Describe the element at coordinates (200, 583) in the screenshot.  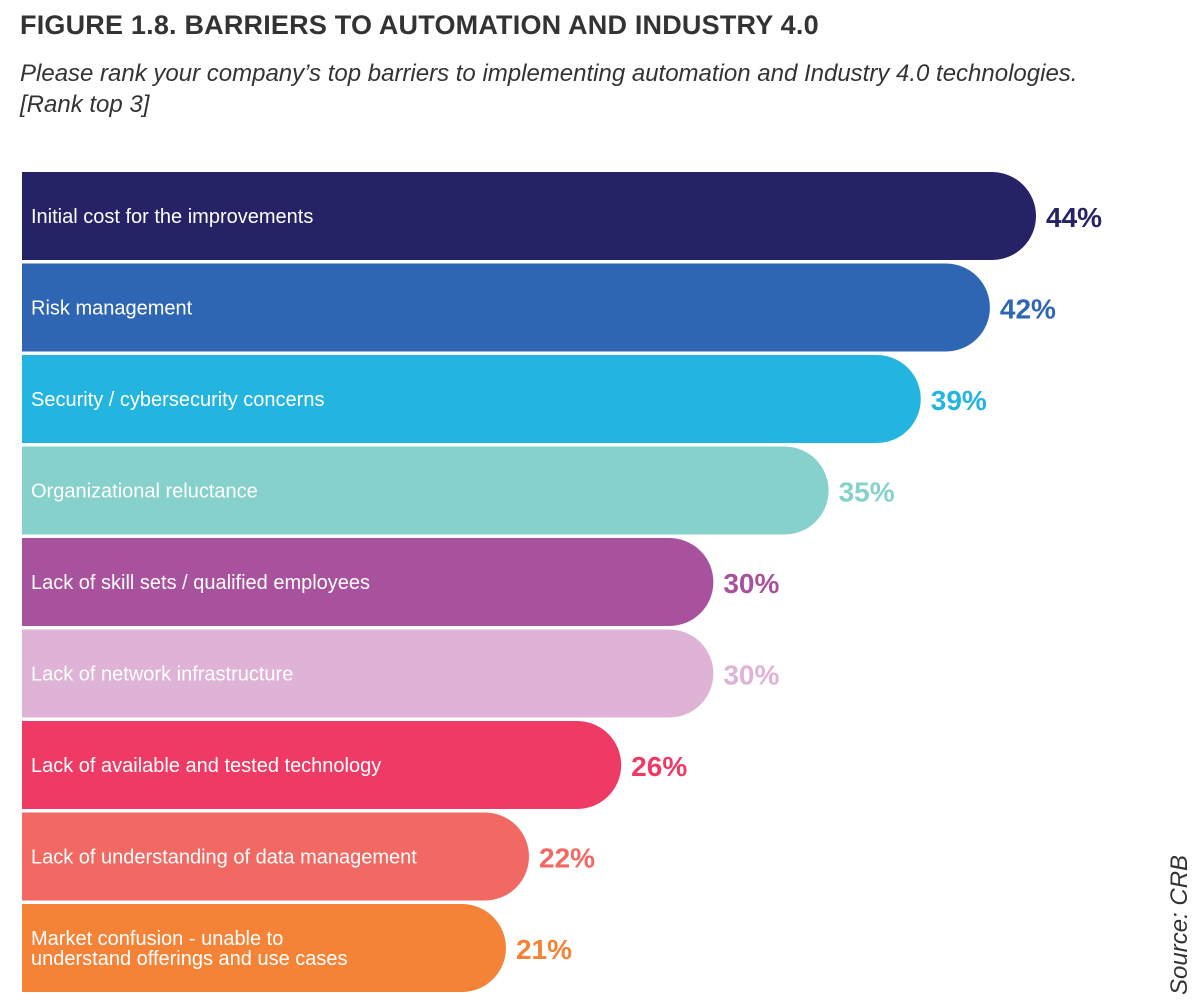
I see `bar-label-5: Lack of skill sets / qualified employees` at that location.